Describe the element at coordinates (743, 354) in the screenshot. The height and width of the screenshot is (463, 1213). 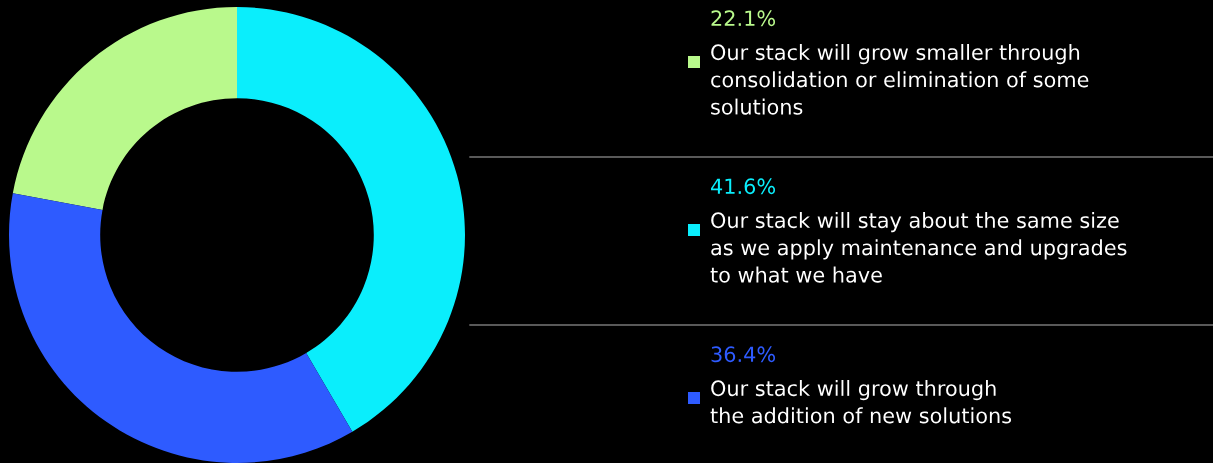
I see `data-label: 36.4%` at that location.